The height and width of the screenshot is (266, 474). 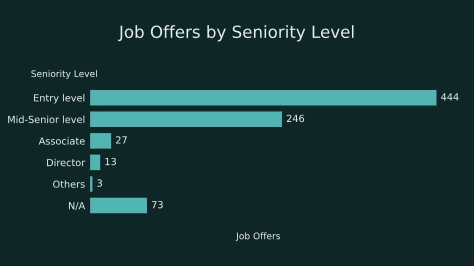 What do you see at coordinates (64, 74) in the screenshot?
I see `y-axis-title: Seniority Level` at bounding box center [64, 74].